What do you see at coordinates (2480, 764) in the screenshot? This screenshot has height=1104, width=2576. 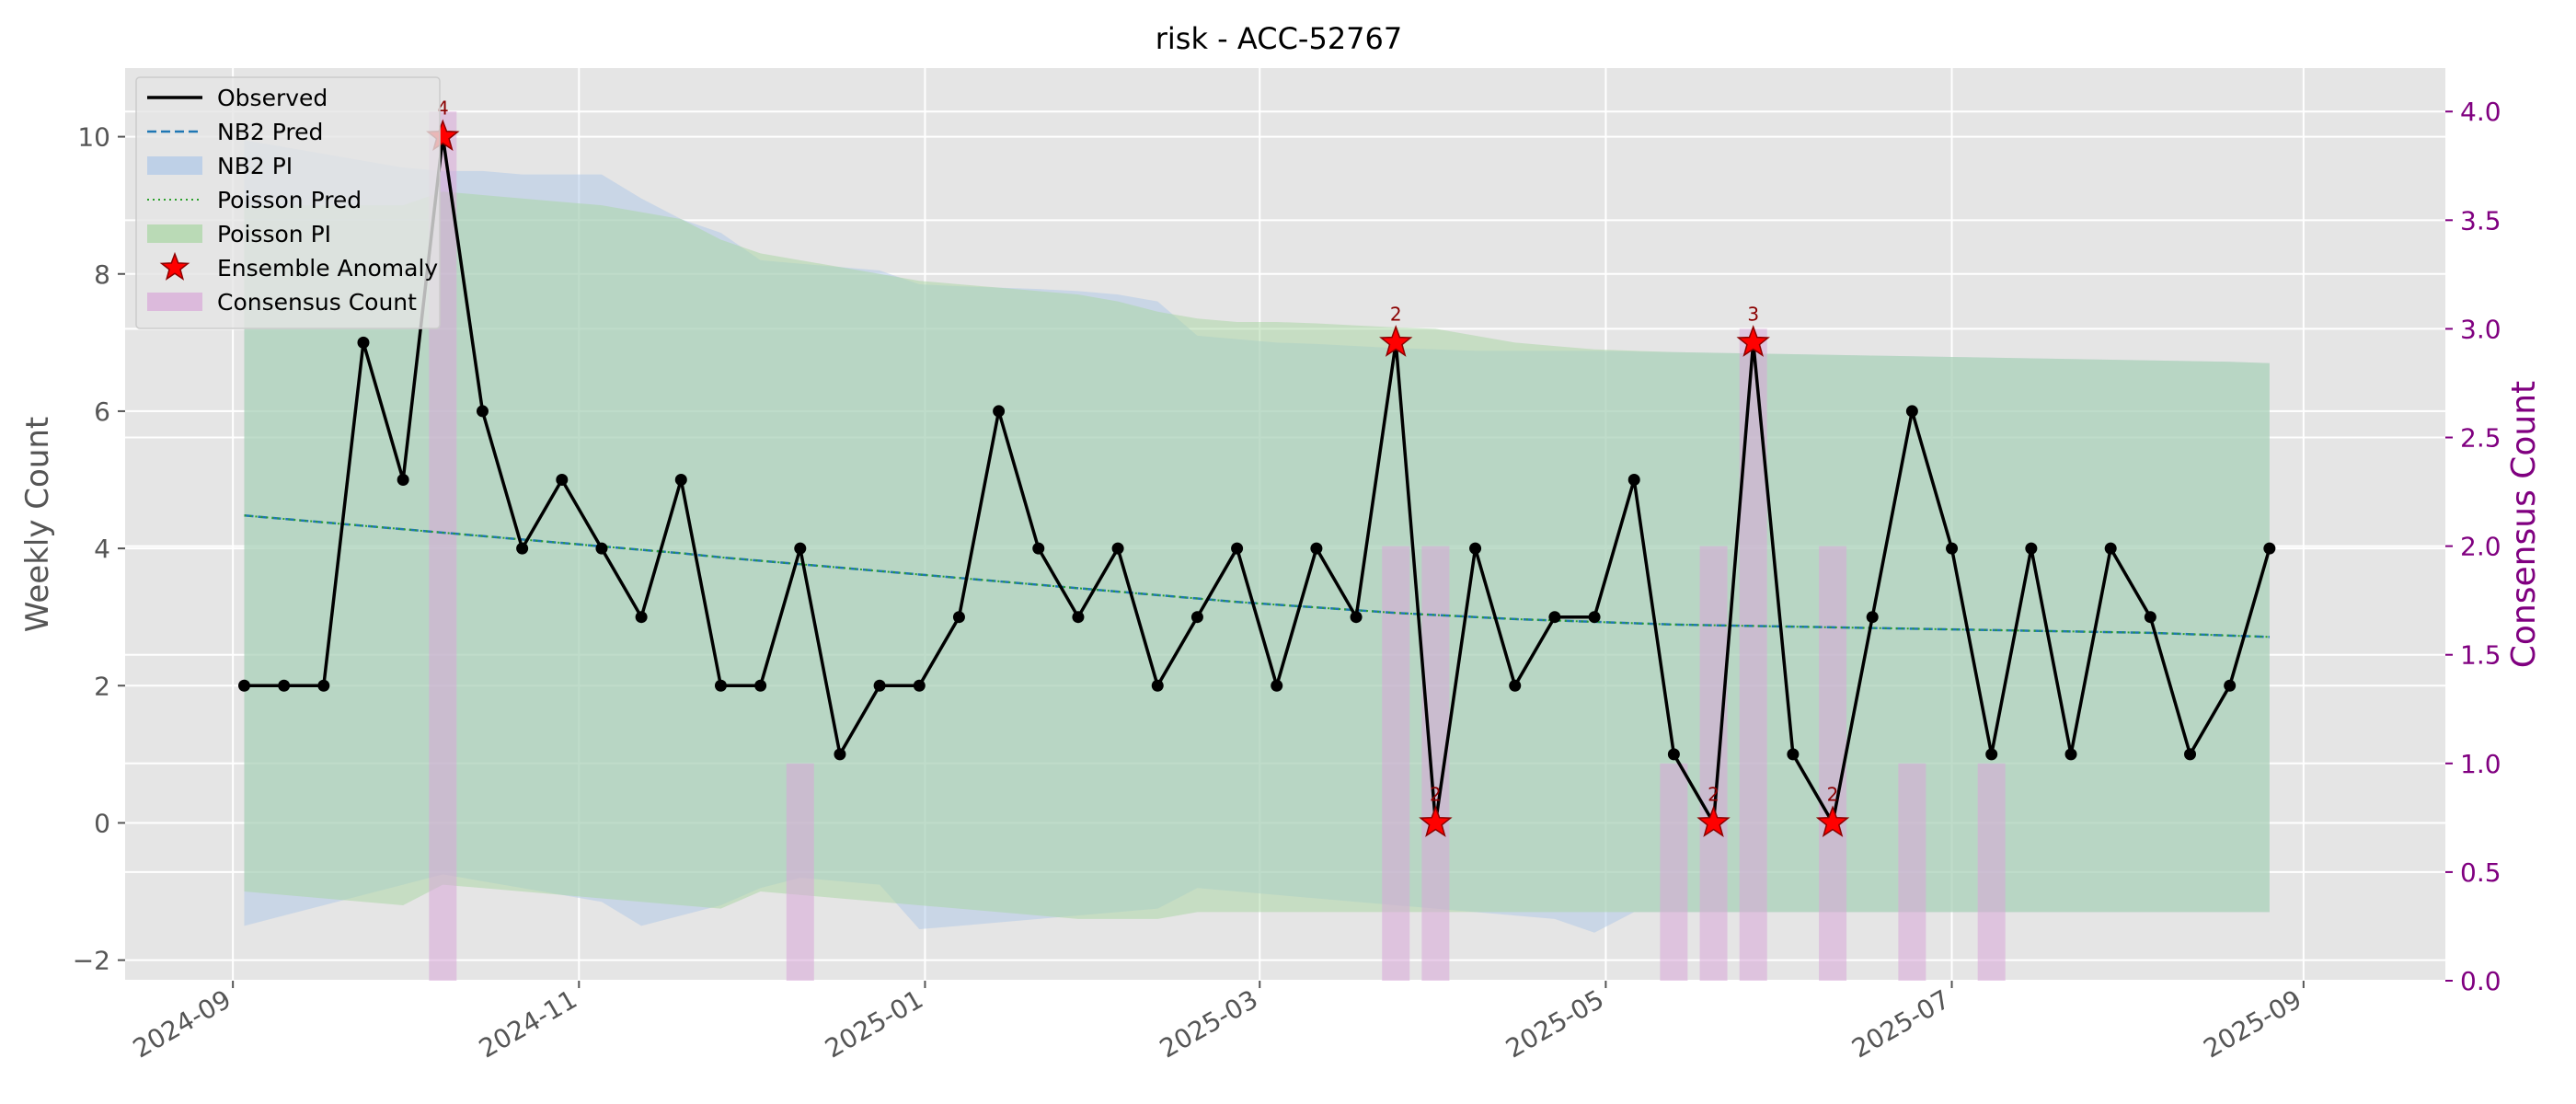 I see `y2-tick-label: 1.0` at bounding box center [2480, 764].